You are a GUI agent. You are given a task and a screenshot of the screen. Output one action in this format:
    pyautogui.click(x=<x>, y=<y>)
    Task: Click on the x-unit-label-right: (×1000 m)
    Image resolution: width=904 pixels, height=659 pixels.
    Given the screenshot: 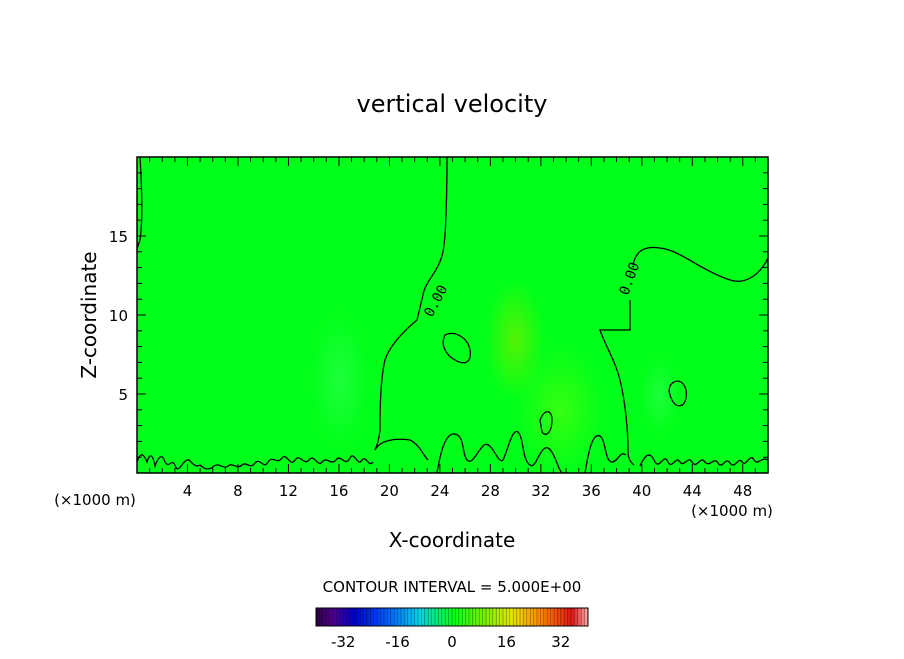 What is the action you would take?
    pyautogui.click(x=732, y=511)
    